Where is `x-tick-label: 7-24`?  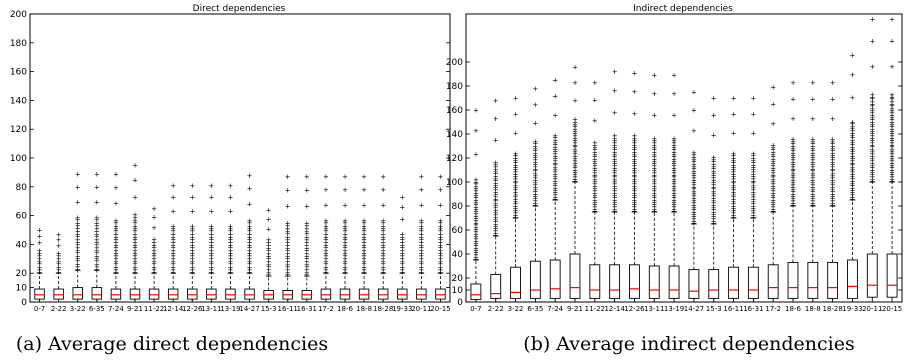 x-tick-label: 7-24 is located at coordinates (116, 309).